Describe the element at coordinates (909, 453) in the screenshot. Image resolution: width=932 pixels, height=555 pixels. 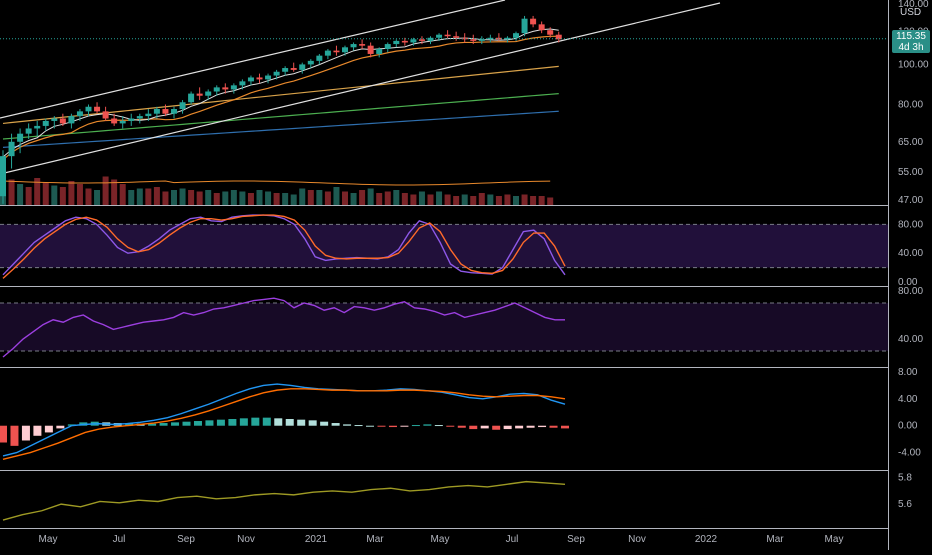
I see `macd-axis-tick: -4.00` at that location.